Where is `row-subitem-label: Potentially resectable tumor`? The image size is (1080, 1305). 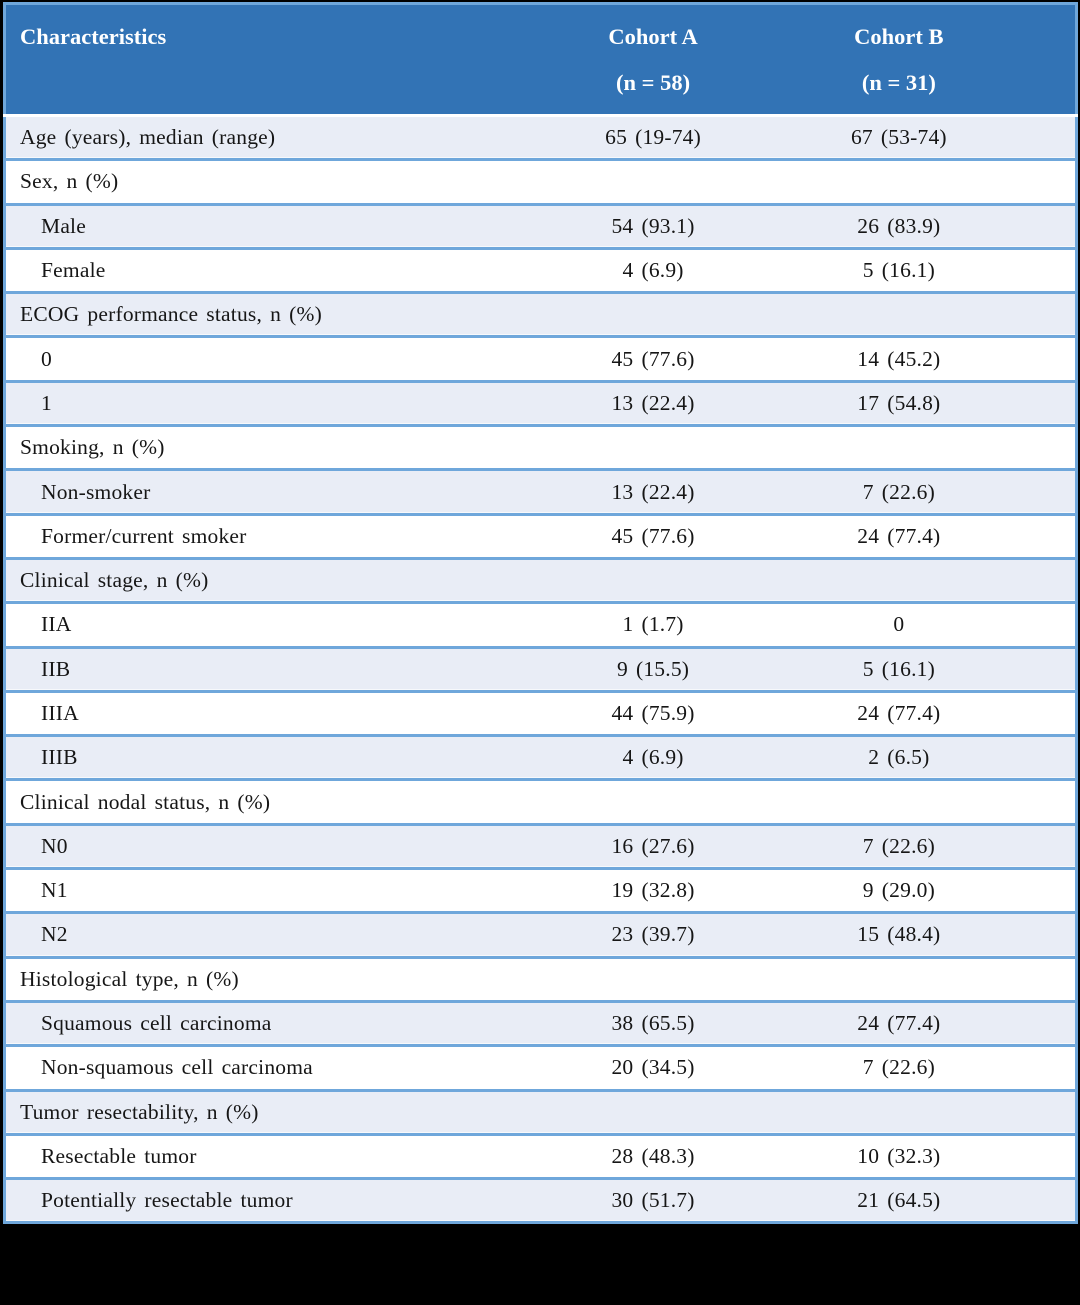 row-subitem-label: Potentially resectable tumor is located at coordinates (294, 1200).